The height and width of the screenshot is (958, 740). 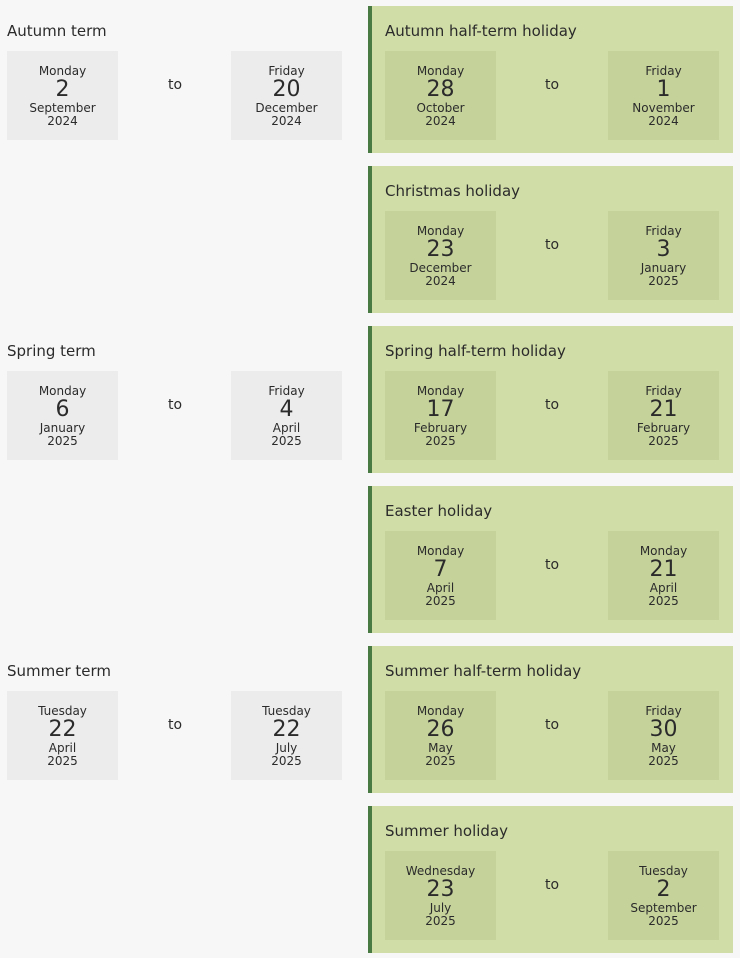 What do you see at coordinates (475, 351) in the screenshot?
I see `holiday-title: Spring half-term holiday` at bounding box center [475, 351].